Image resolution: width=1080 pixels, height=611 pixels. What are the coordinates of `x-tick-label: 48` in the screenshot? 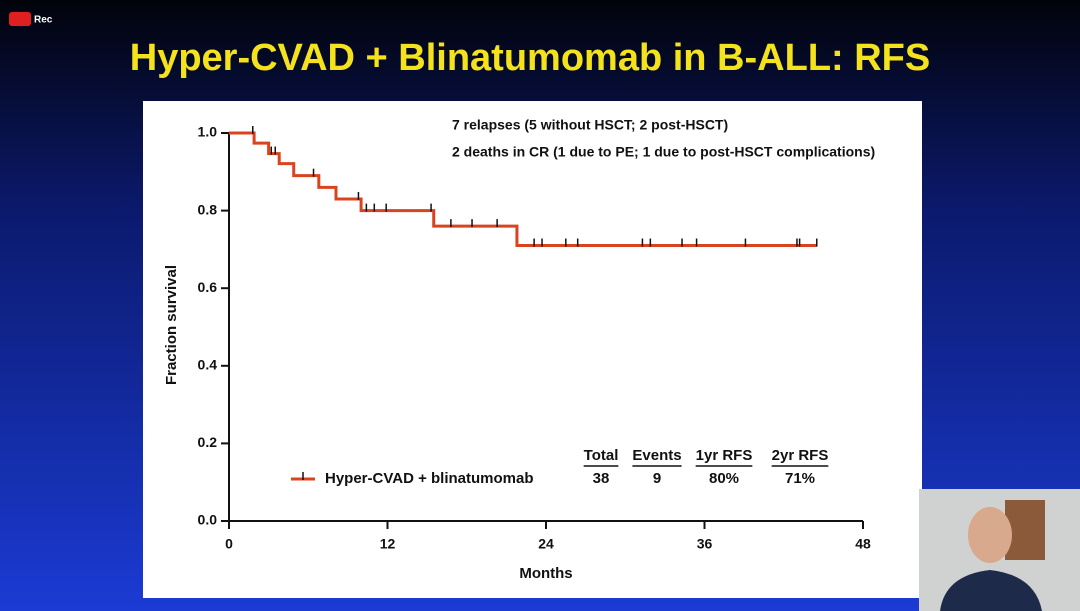 It's located at (863, 544).